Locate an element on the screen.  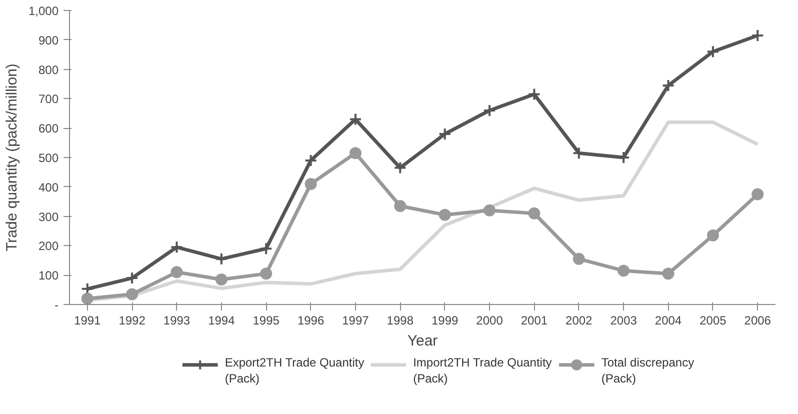
y-tick-label: 400 is located at coordinates (48, 187).